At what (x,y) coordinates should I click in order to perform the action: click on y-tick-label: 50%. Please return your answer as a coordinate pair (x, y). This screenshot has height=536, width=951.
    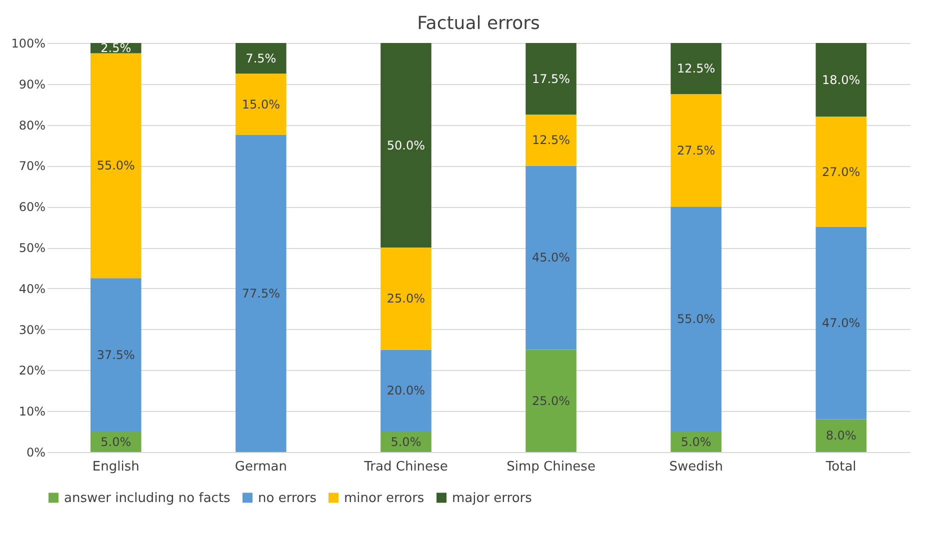
    Looking at the image, I should click on (32, 248).